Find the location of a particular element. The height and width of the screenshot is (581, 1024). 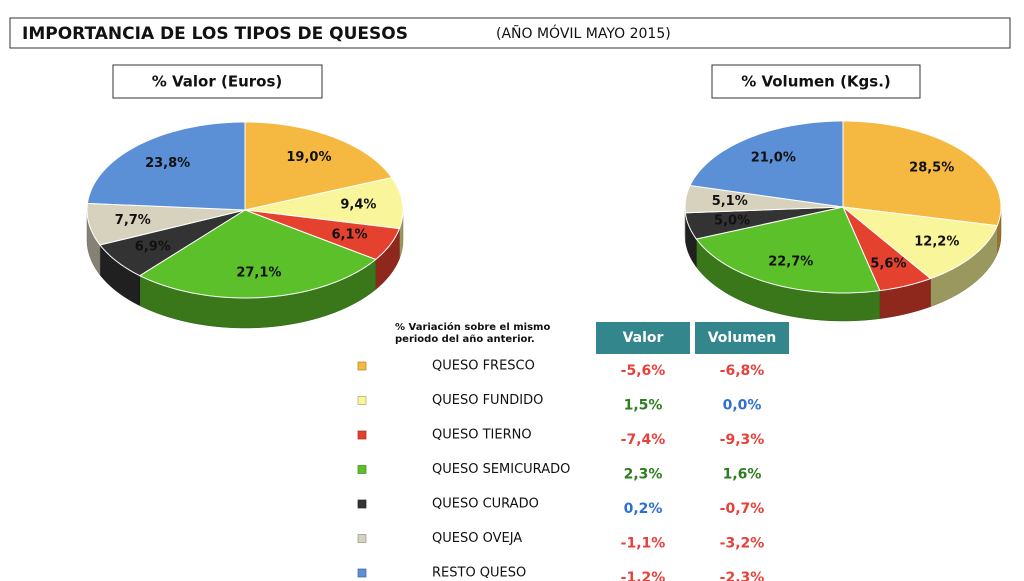

header-box is located at coordinates (510, 33).